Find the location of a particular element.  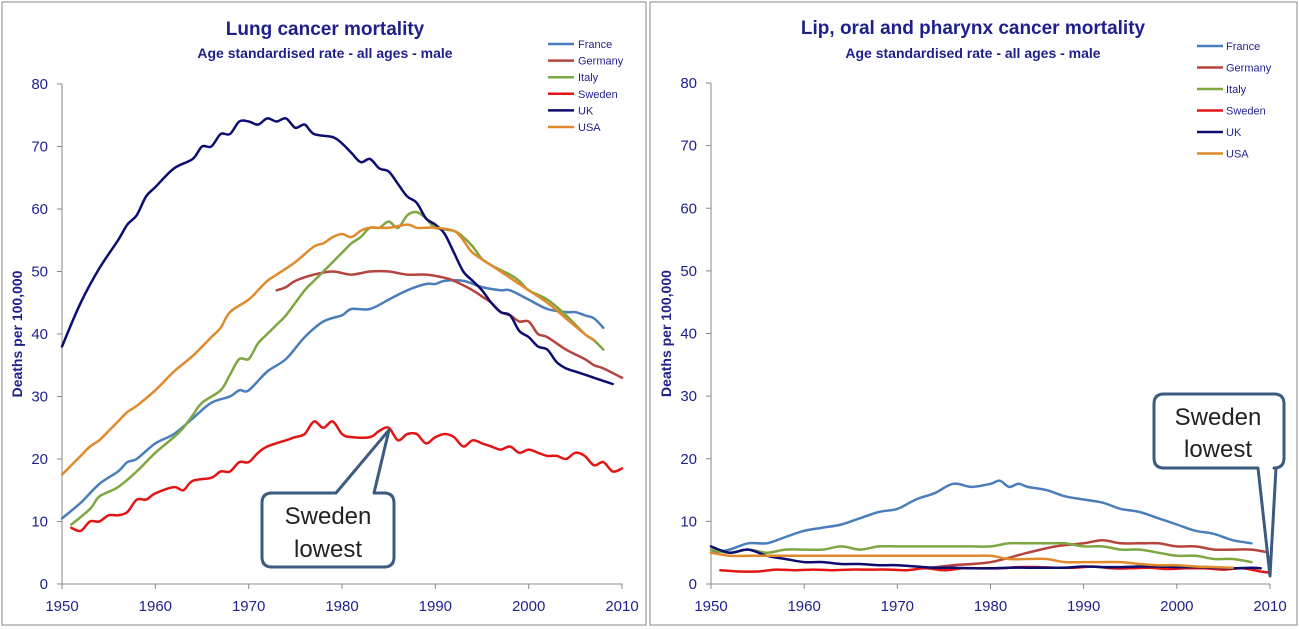

series-line-usa is located at coordinates (971, 560).